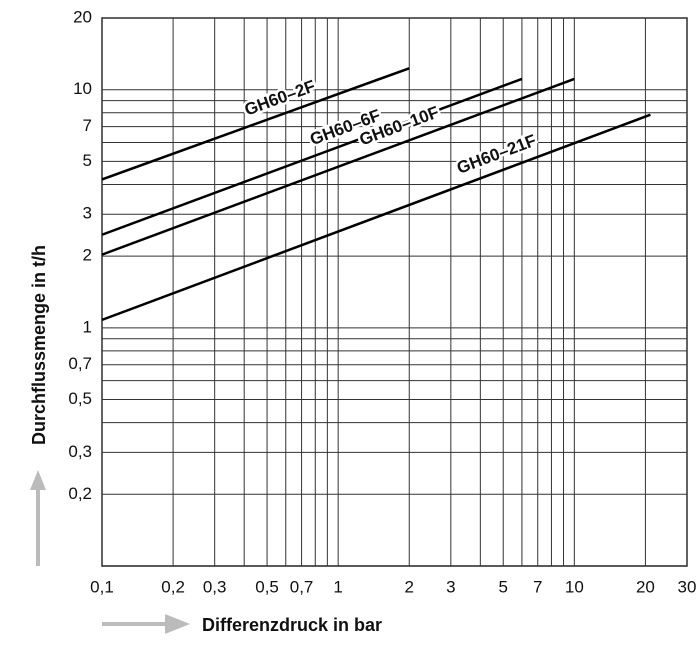 The width and height of the screenshot is (700, 663). What do you see at coordinates (87, 160) in the screenshot?
I see `y-tick-label: 5` at bounding box center [87, 160].